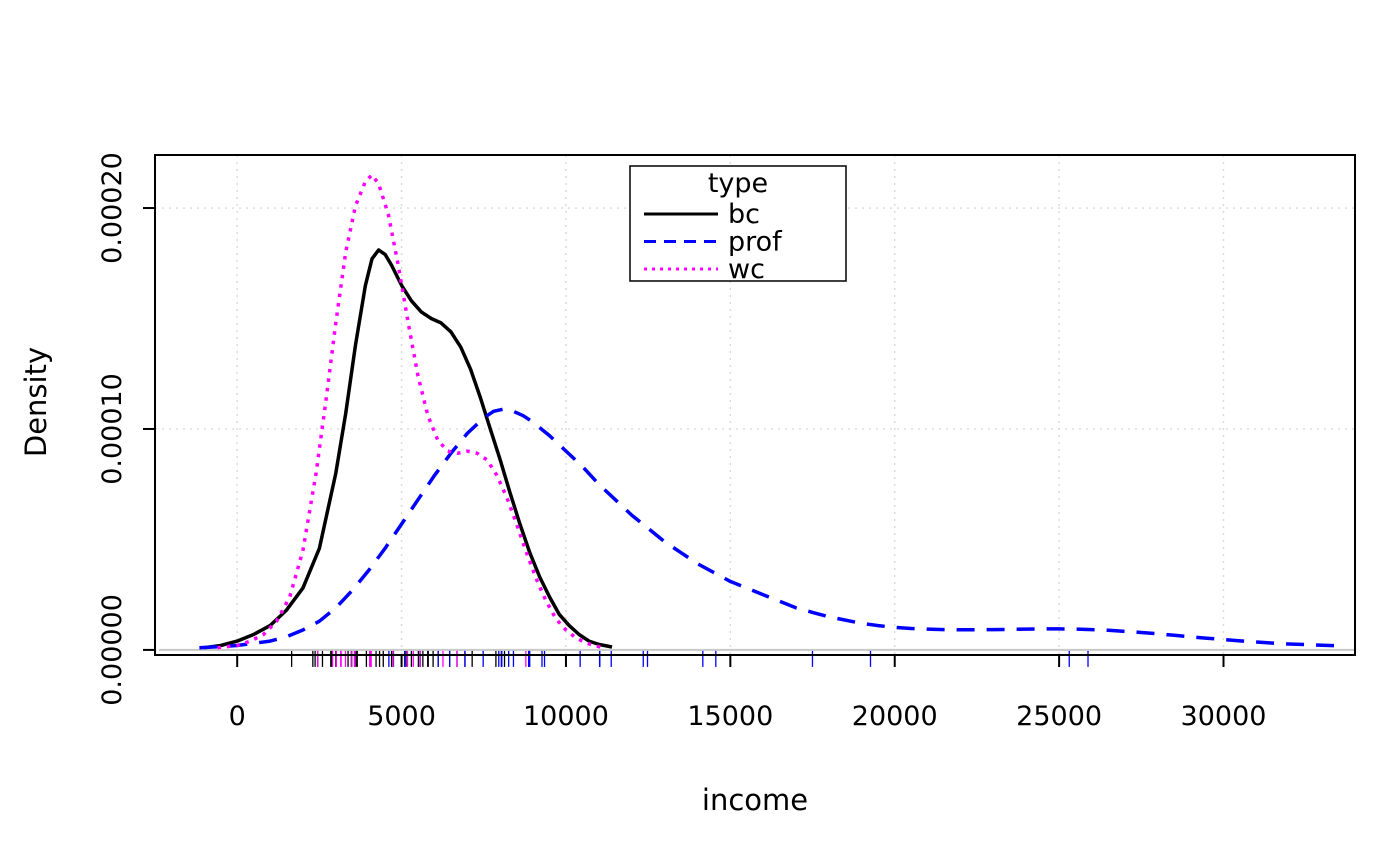 This screenshot has height=866, width=1400. What do you see at coordinates (112, 208) in the screenshot?
I see `y-tick-label: 0.00020` at bounding box center [112, 208].